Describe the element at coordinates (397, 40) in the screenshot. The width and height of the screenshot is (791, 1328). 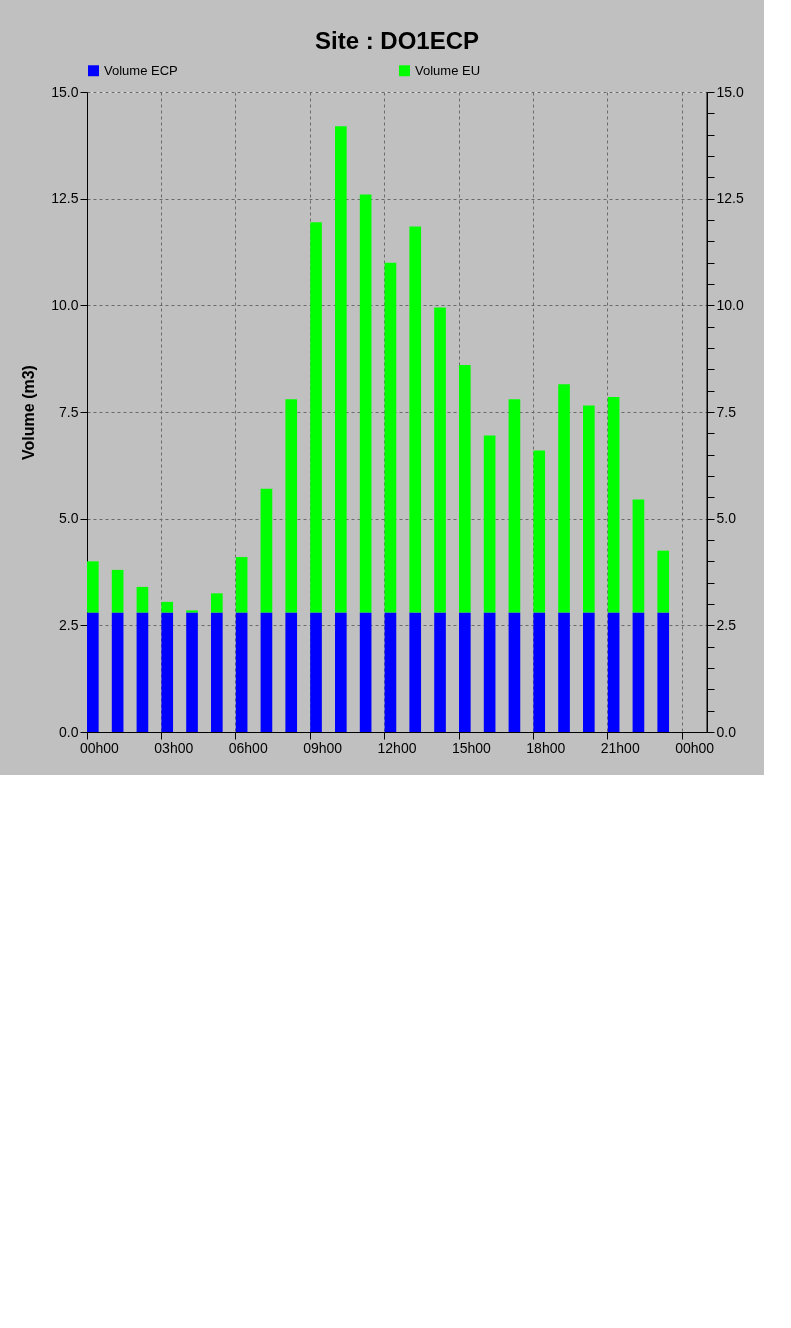
I see `chart-title: Site : DO1ECP` at that location.